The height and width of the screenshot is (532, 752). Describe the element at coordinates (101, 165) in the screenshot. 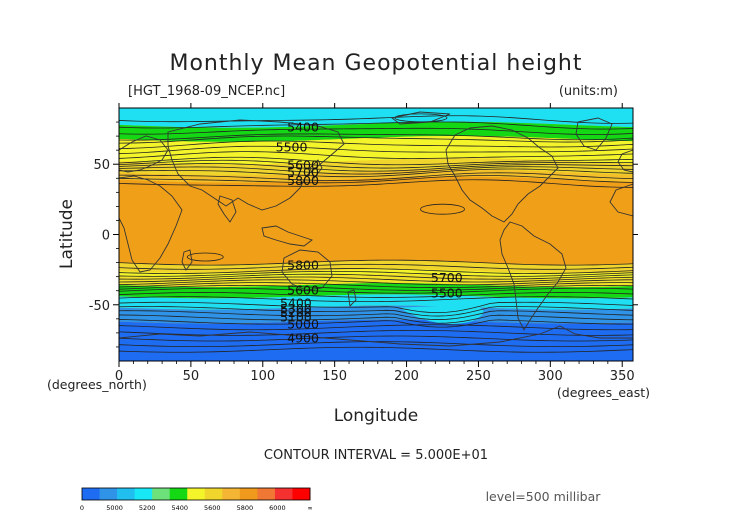

I see `y-tick-label: 50` at that location.